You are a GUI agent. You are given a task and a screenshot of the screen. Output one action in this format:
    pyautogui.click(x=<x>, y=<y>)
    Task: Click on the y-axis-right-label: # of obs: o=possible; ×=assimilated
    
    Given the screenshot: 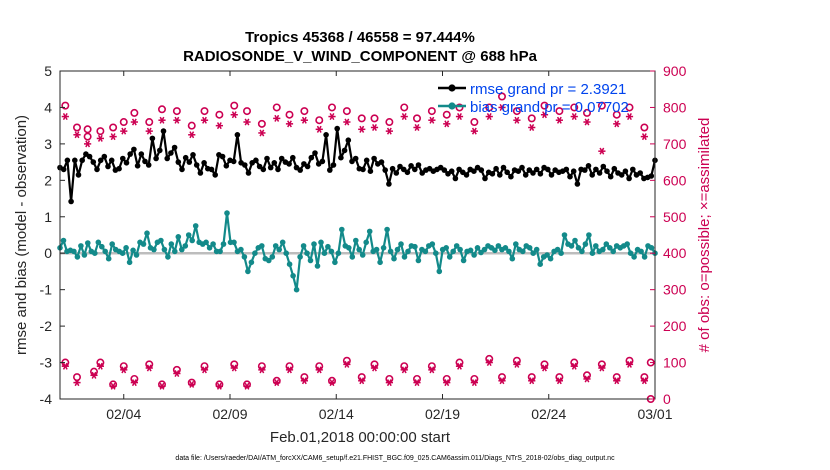 What is the action you would take?
    pyautogui.click(x=704, y=235)
    